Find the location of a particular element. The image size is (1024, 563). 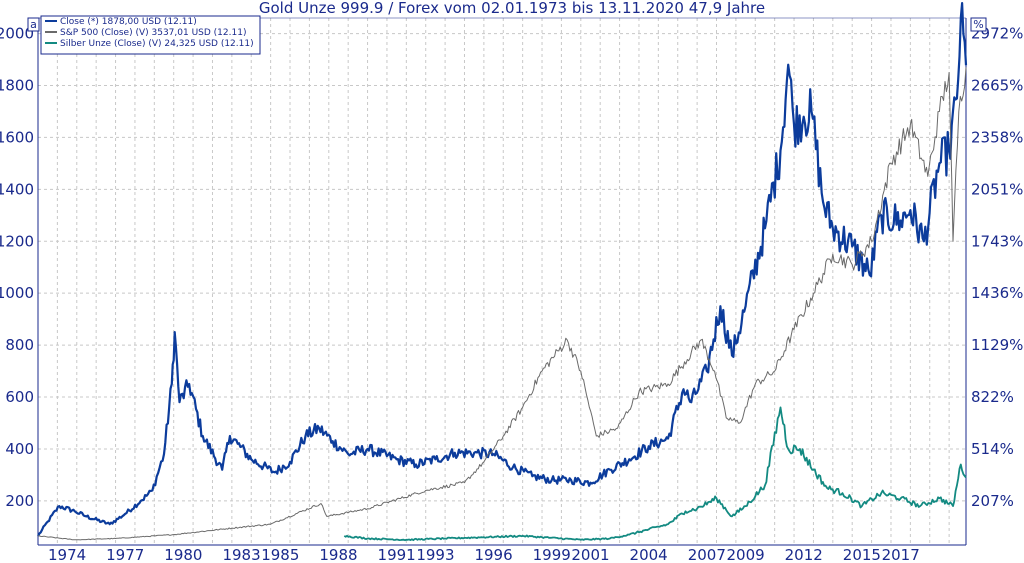

y-tick-label-right: 1436% is located at coordinates (997, 293).